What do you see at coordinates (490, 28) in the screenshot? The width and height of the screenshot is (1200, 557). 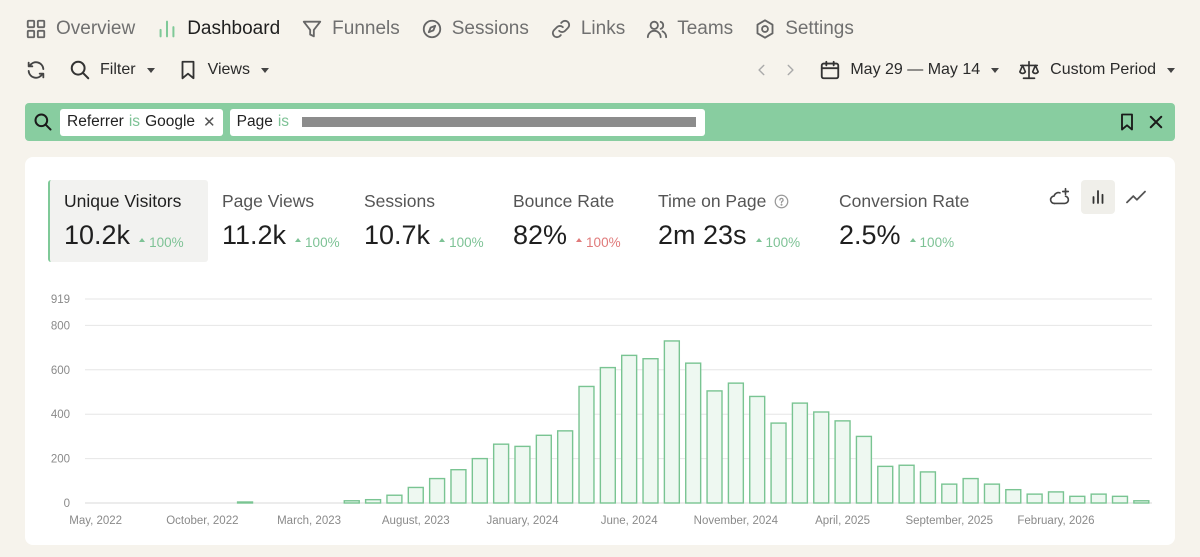 I see `nav-item-label: Sessions` at bounding box center [490, 28].